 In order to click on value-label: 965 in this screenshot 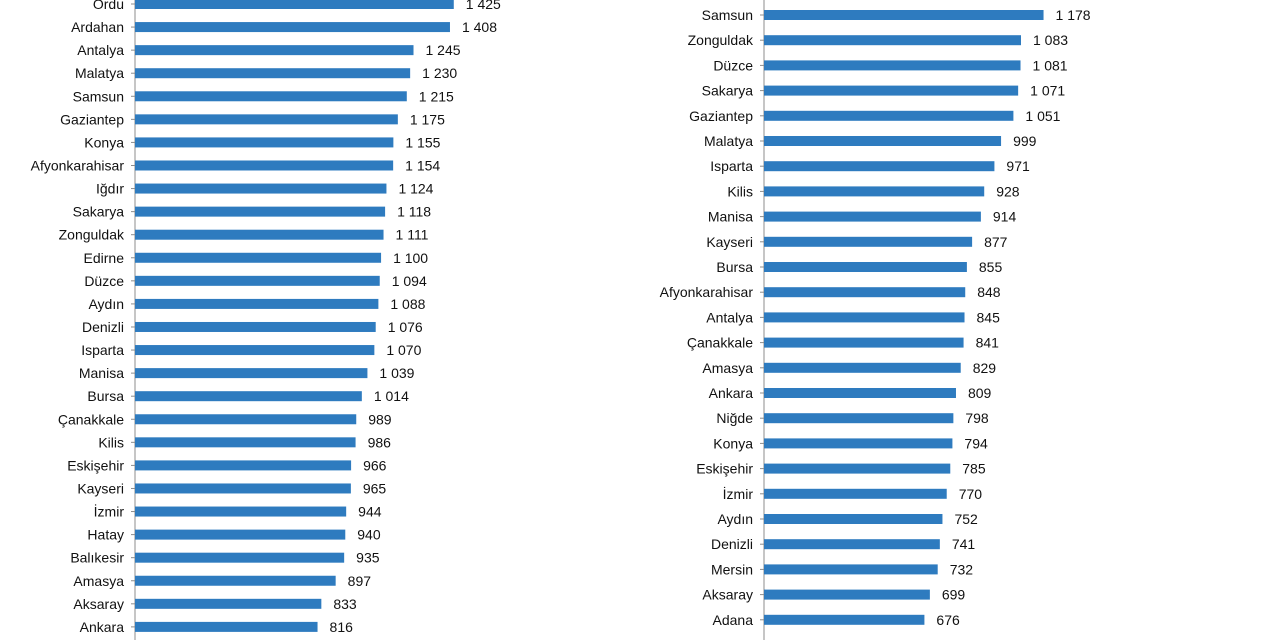, I will do `click(375, 488)`.